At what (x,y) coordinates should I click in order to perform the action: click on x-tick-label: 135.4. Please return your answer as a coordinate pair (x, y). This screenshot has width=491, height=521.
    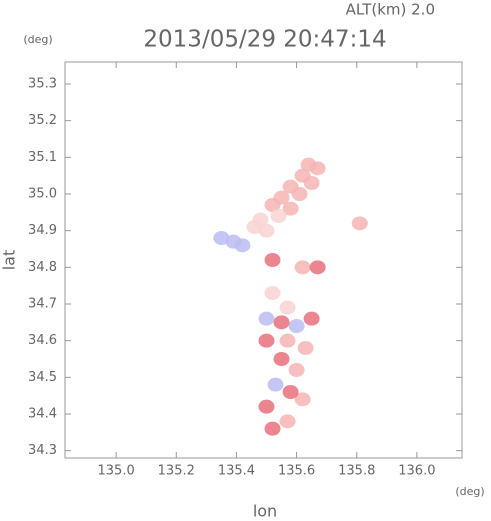
    Looking at the image, I should click on (236, 471).